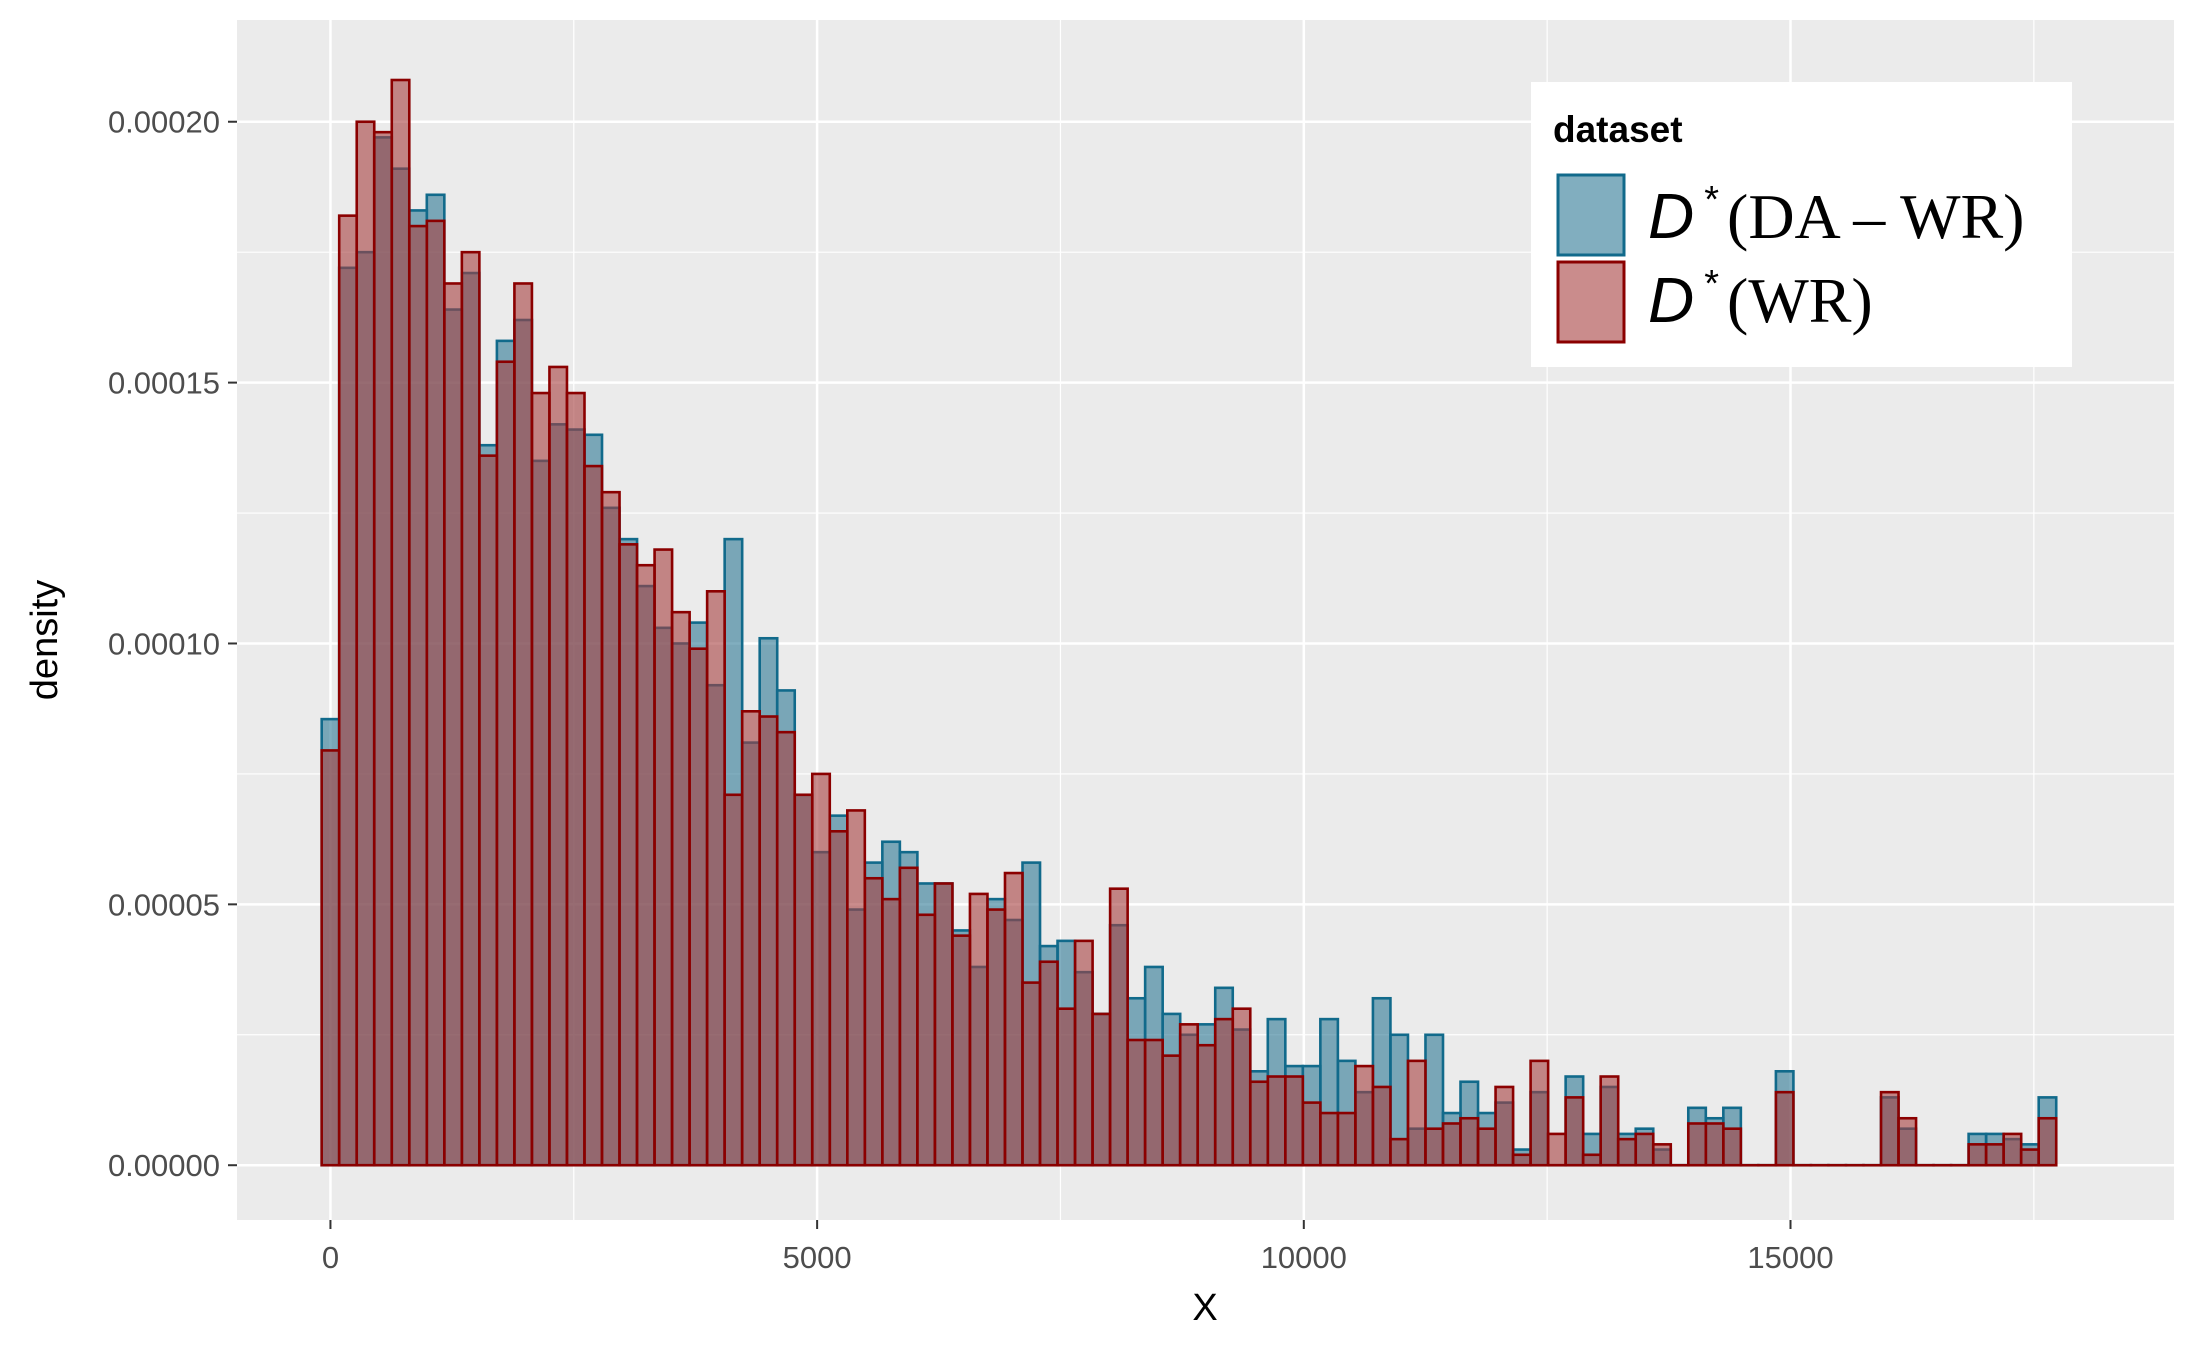 The width and height of the screenshot is (2187, 1350). I want to click on legend-label-wr: D * (WR), so click(1760, 299).